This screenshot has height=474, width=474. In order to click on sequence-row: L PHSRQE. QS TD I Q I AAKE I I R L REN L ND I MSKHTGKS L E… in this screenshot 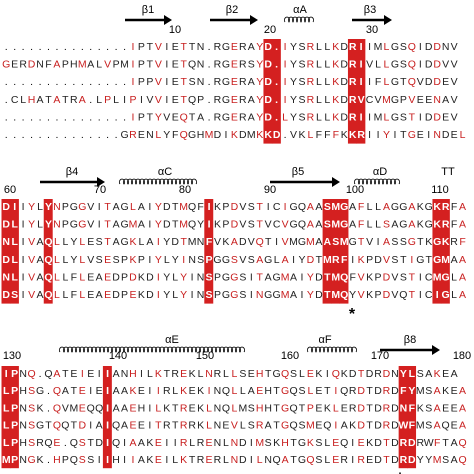, I will do `click(235, 443)`.